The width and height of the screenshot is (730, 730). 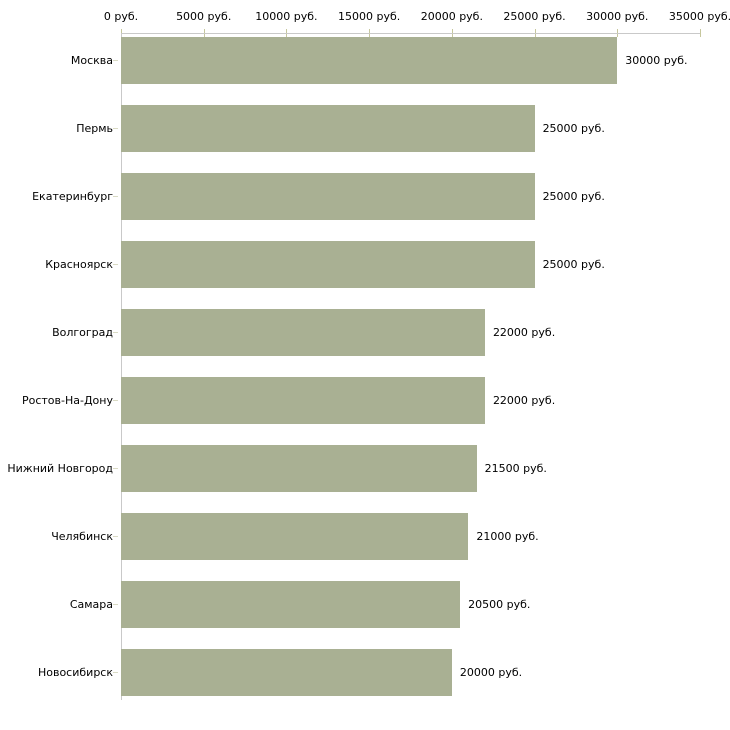 I want to click on value-label: 20500 руб., so click(x=499, y=604).